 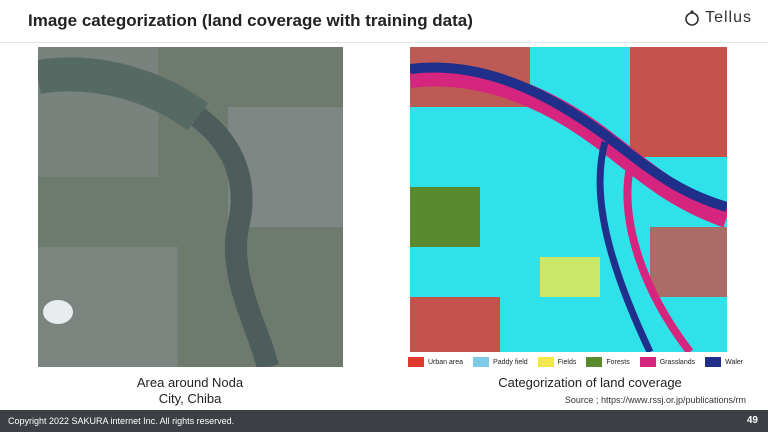 I want to click on left-caption: Area around Noda City, Chiba, so click(x=190, y=391).